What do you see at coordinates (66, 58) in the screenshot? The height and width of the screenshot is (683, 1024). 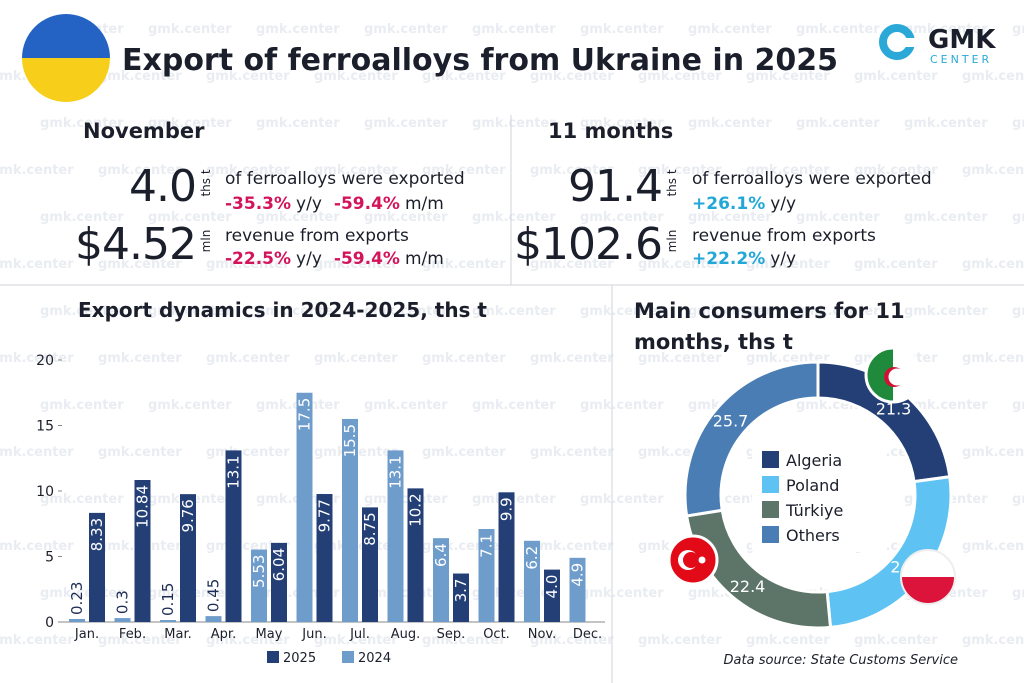 I see `ukraine-flag` at bounding box center [66, 58].